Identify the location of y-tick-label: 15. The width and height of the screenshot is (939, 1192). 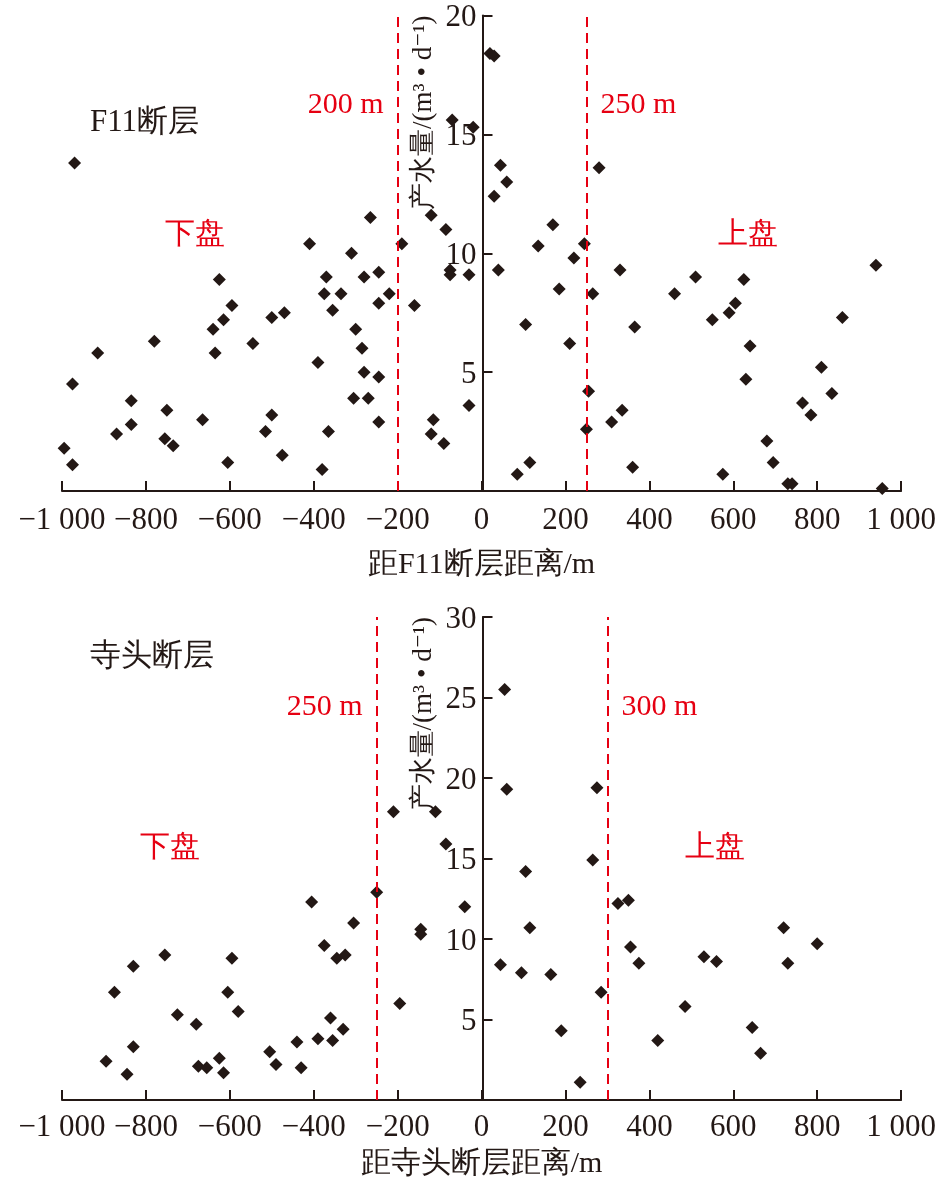
(461, 858).